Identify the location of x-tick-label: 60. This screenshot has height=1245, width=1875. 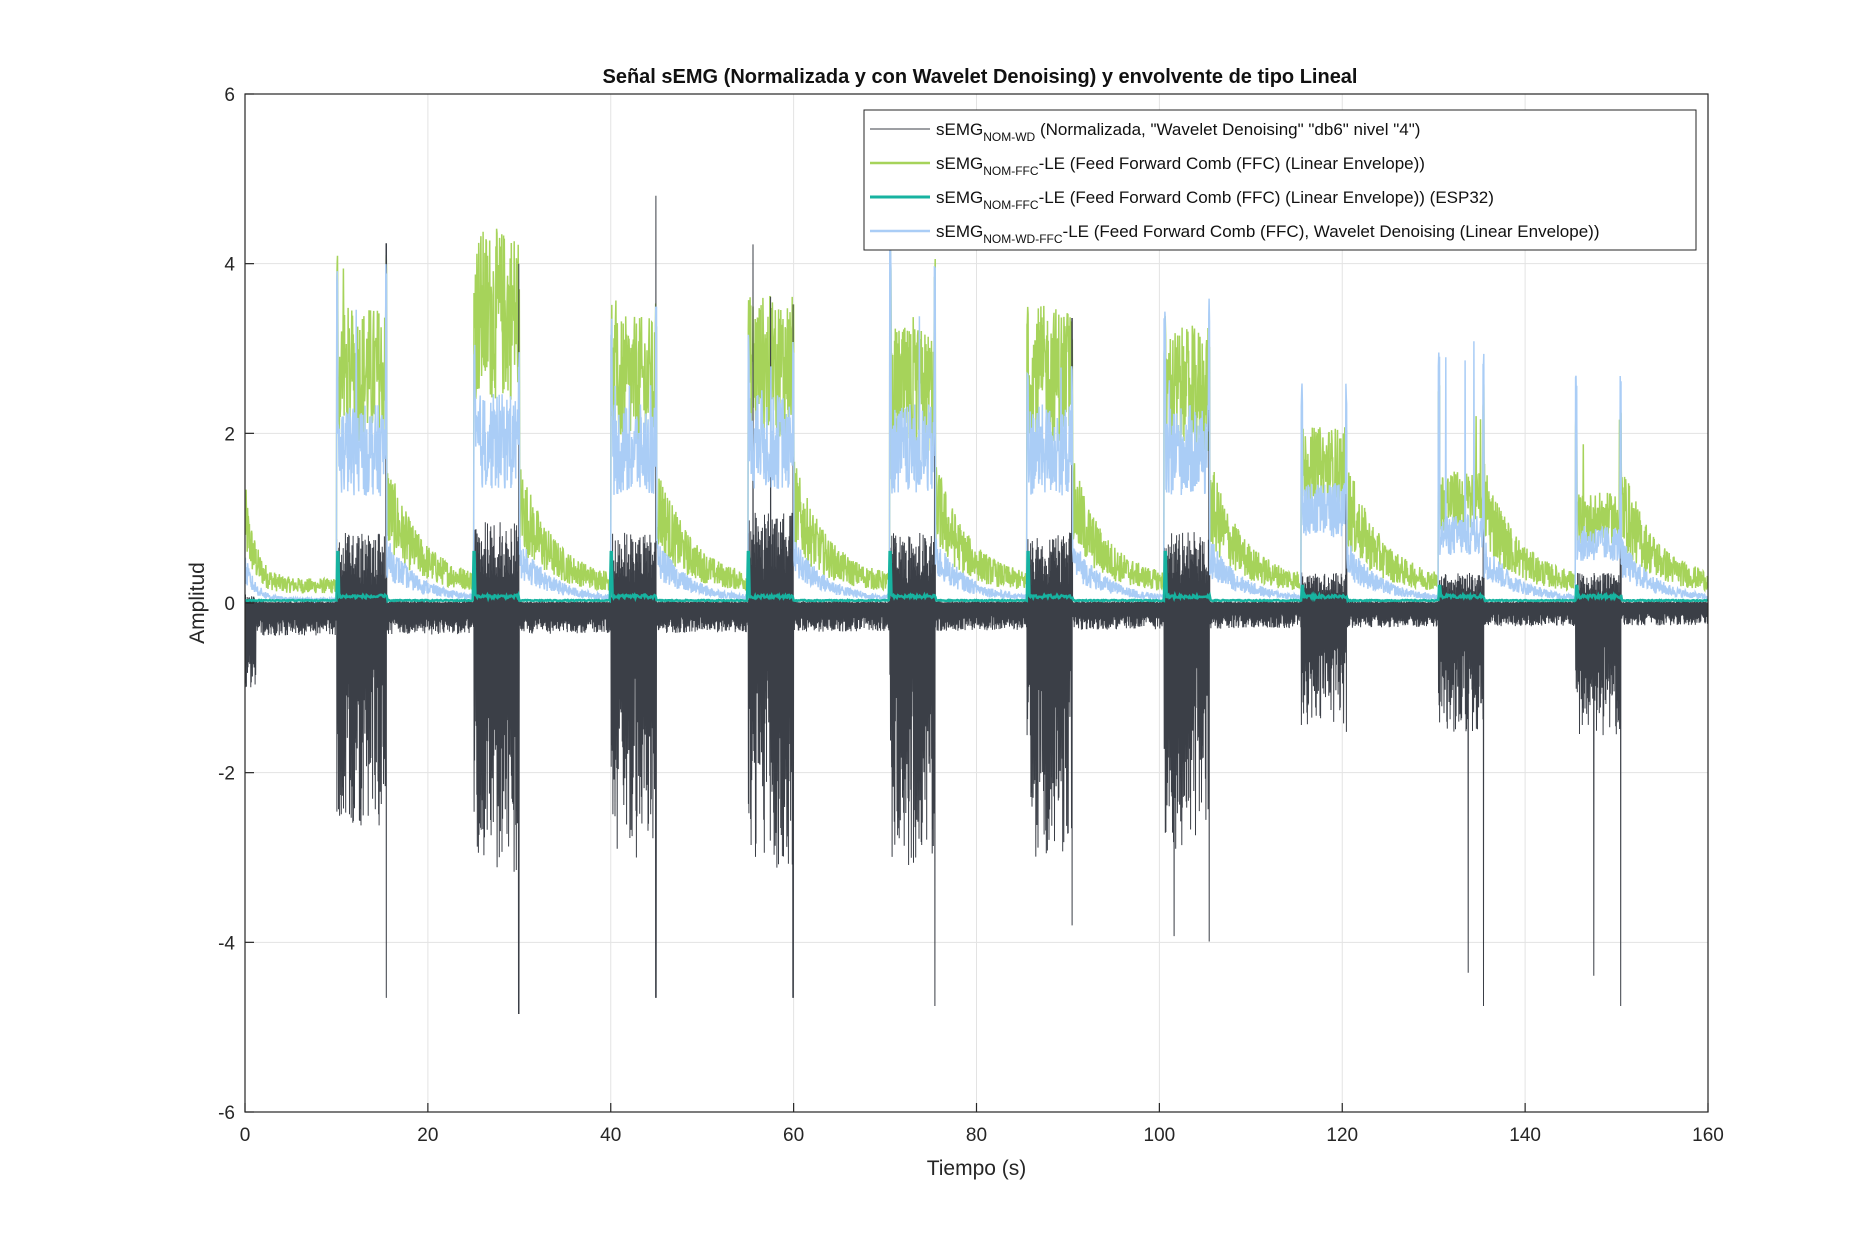
(793, 1135).